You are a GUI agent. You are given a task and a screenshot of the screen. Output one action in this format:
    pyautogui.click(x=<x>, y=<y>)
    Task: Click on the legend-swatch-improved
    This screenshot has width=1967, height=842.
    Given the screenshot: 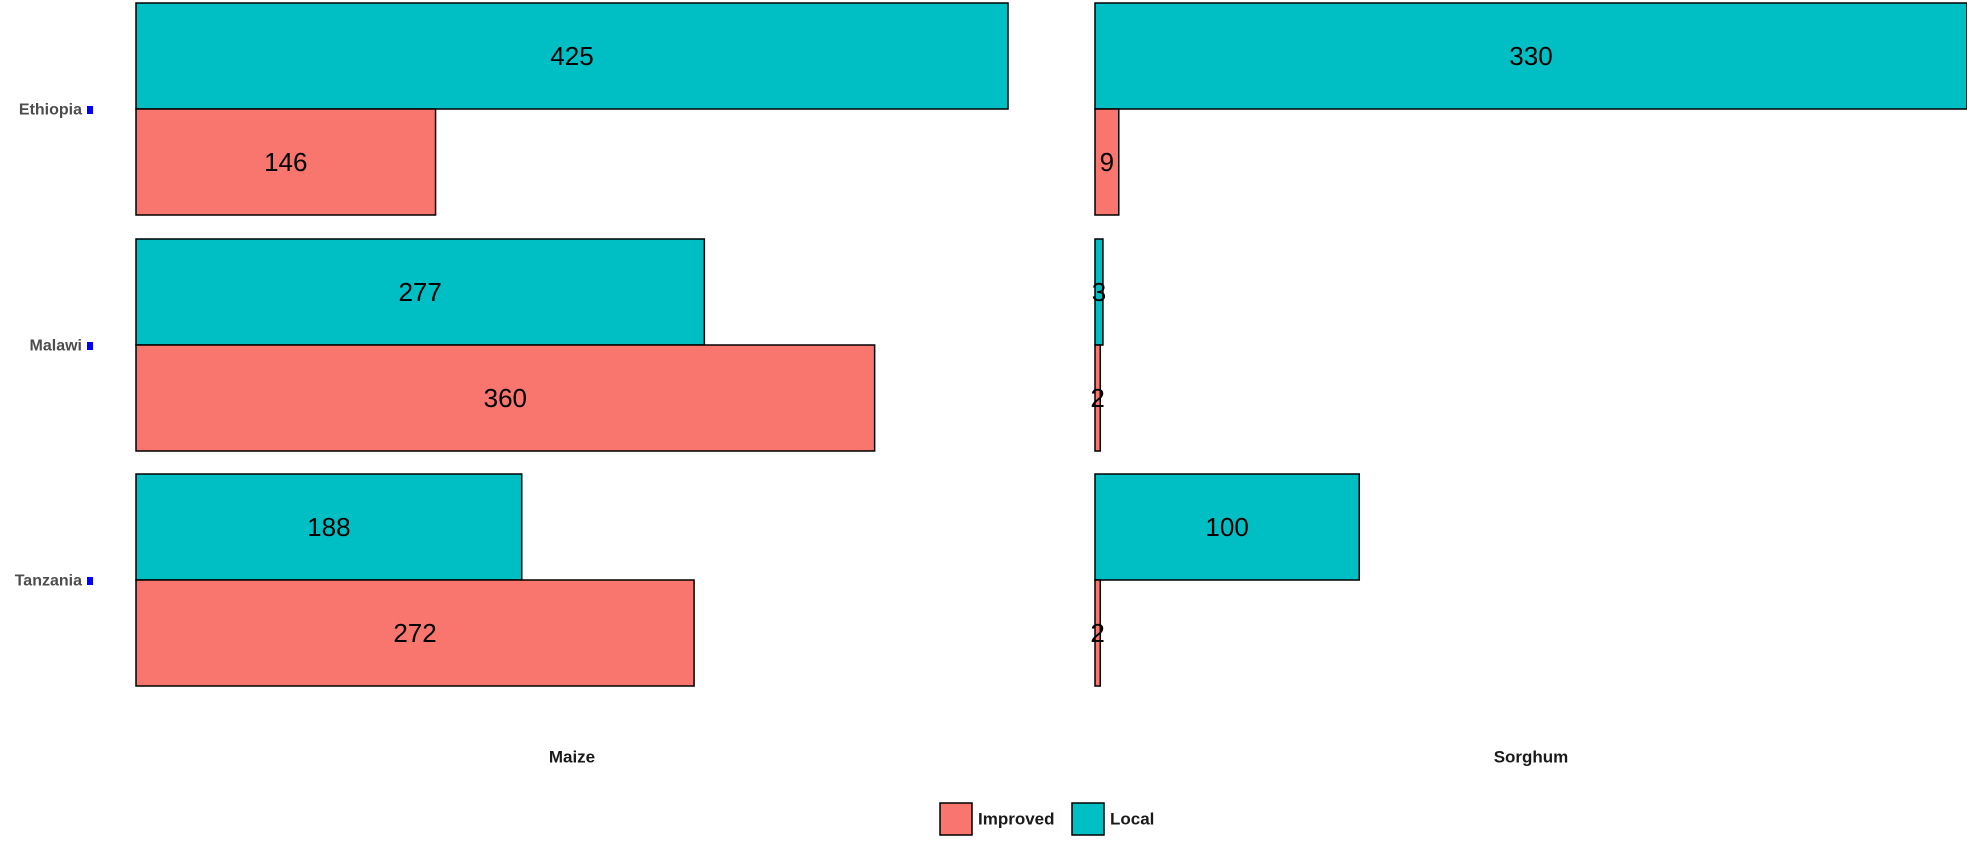 What is the action you would take?
    pyautogui.click(x=956, y=819)
    